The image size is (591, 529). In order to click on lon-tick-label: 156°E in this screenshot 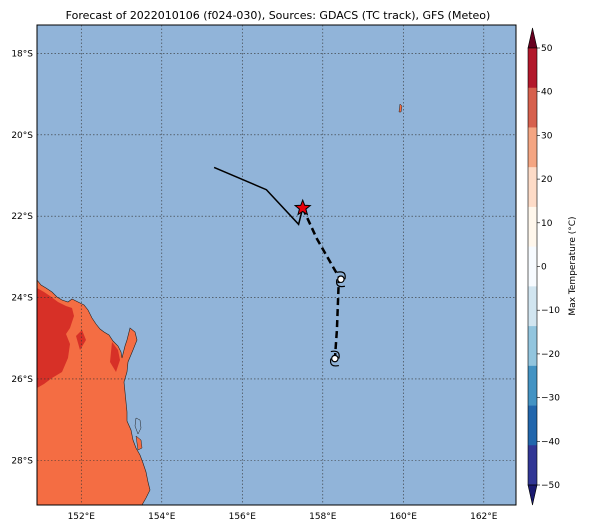, I will do `click(243, 517)`.